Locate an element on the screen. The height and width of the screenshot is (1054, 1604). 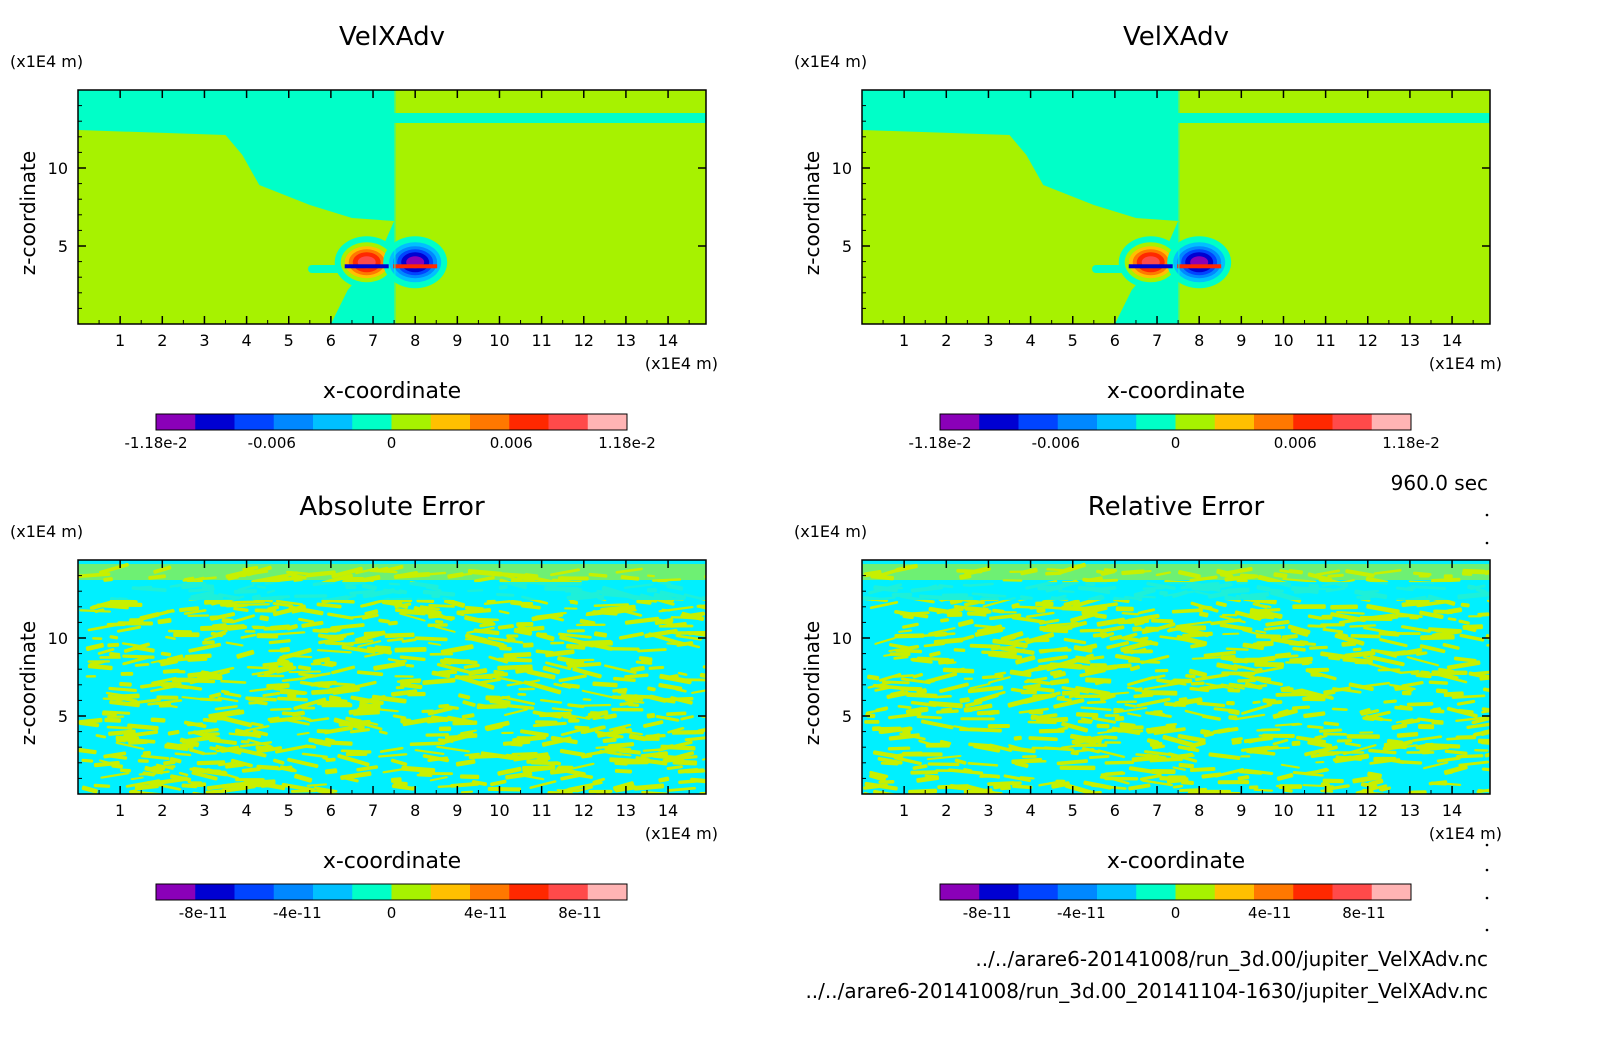
x-tick-label: 13 is located at coordinates (626, 810).